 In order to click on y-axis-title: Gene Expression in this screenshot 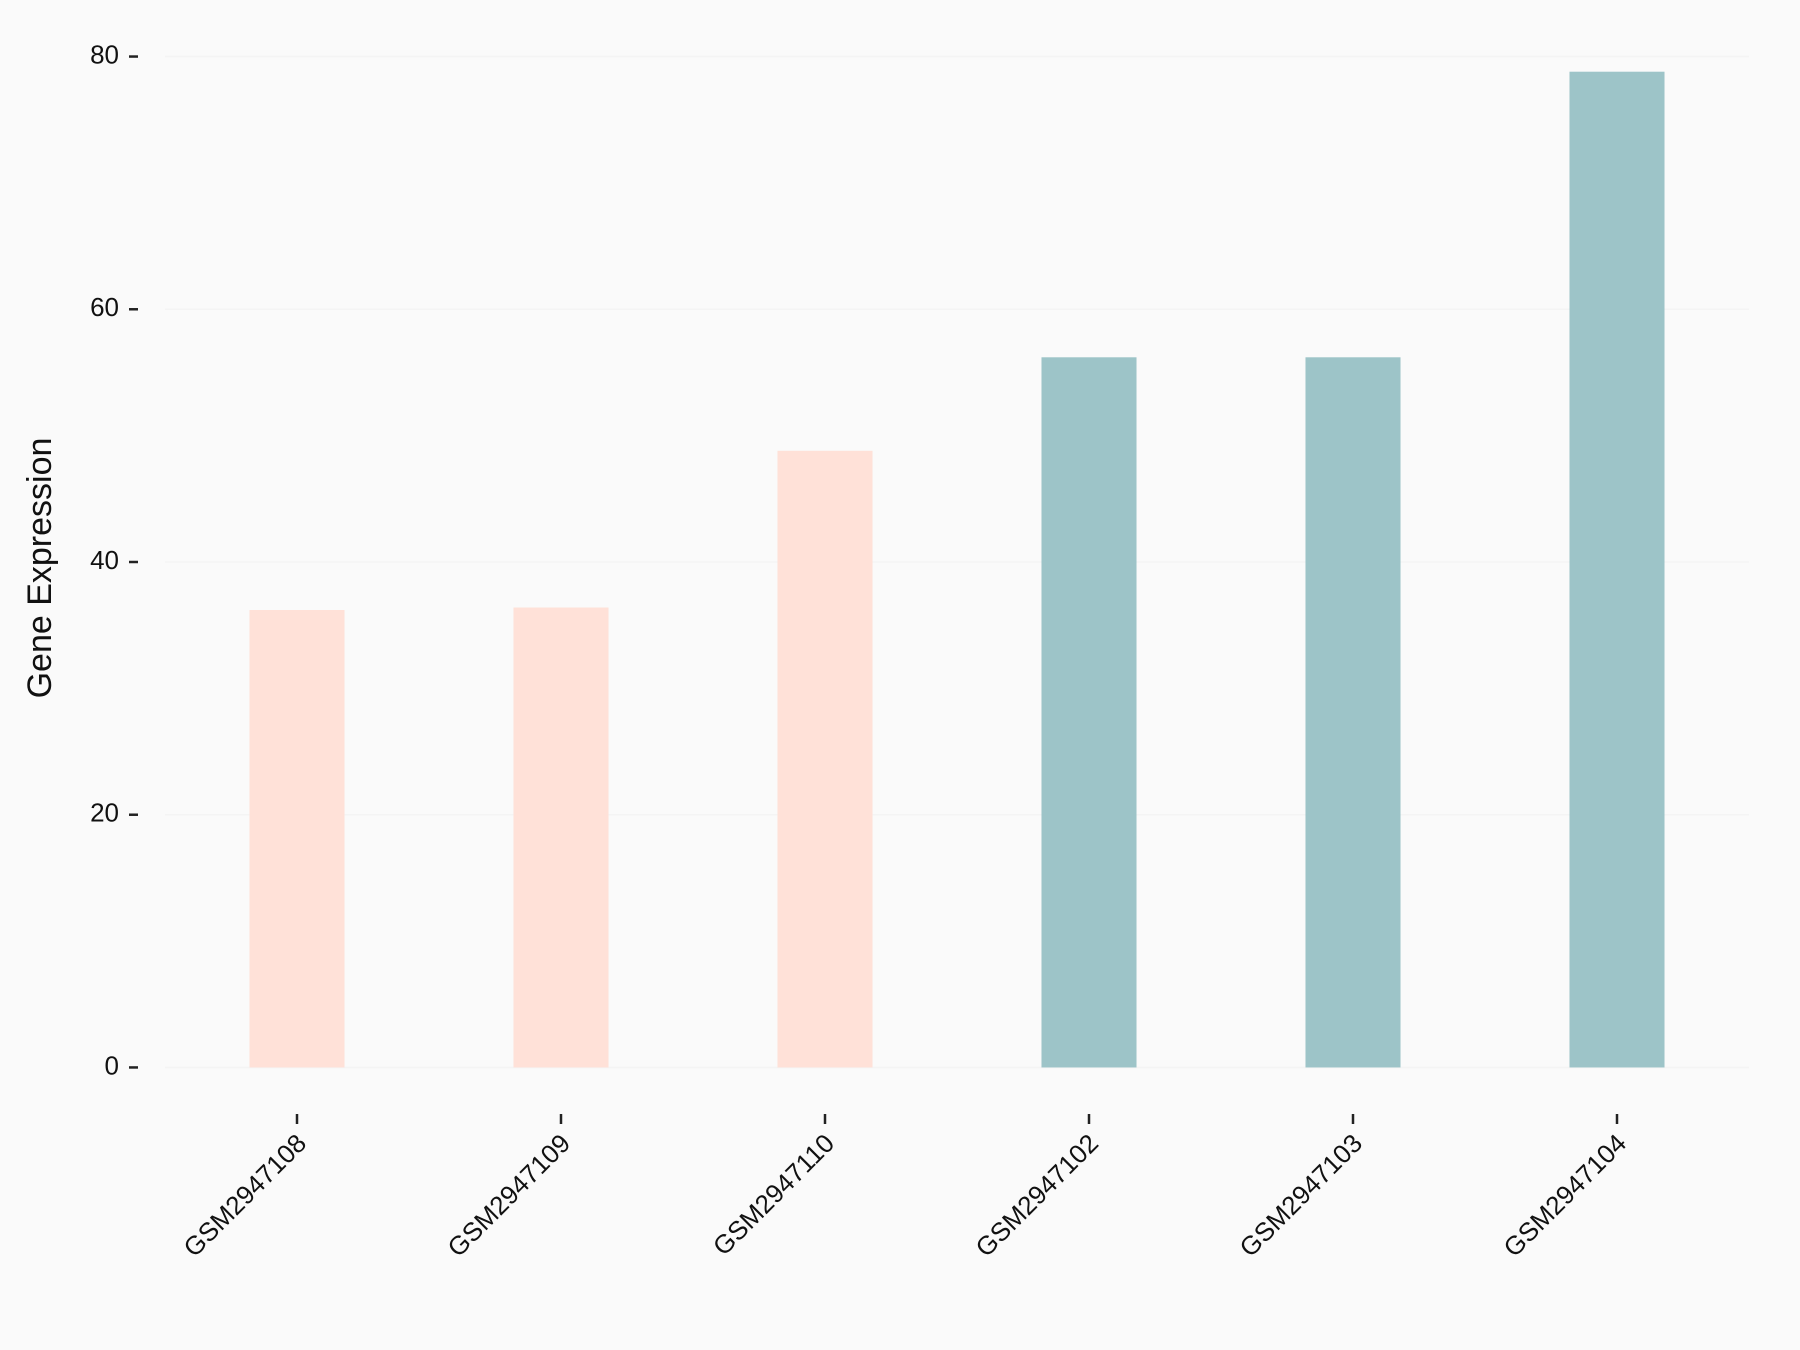, I will do `click(40, 568)`.